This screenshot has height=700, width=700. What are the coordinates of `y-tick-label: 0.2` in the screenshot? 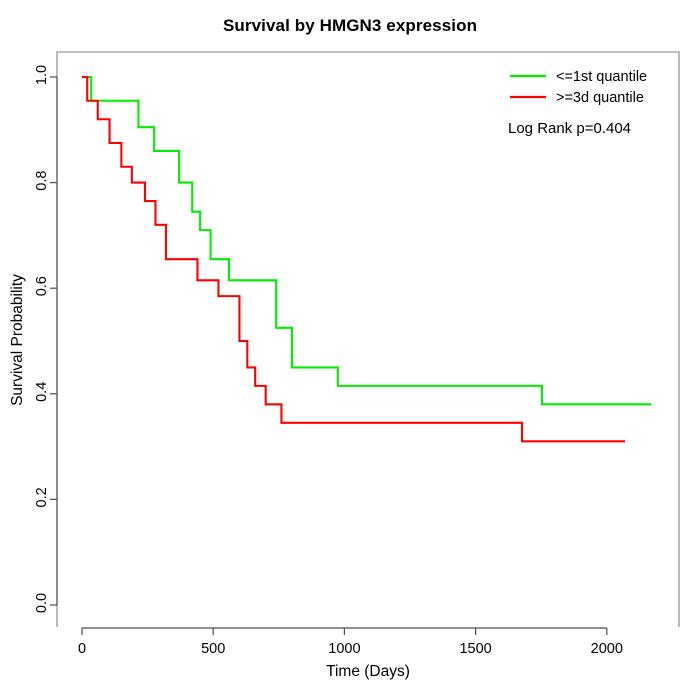 It's located at (42, 497).